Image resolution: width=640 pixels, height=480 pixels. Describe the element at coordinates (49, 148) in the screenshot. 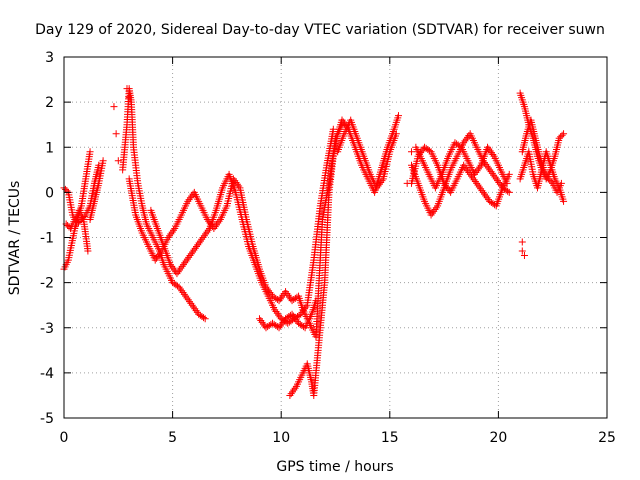

I see `y-tick-label: 1` at that location.